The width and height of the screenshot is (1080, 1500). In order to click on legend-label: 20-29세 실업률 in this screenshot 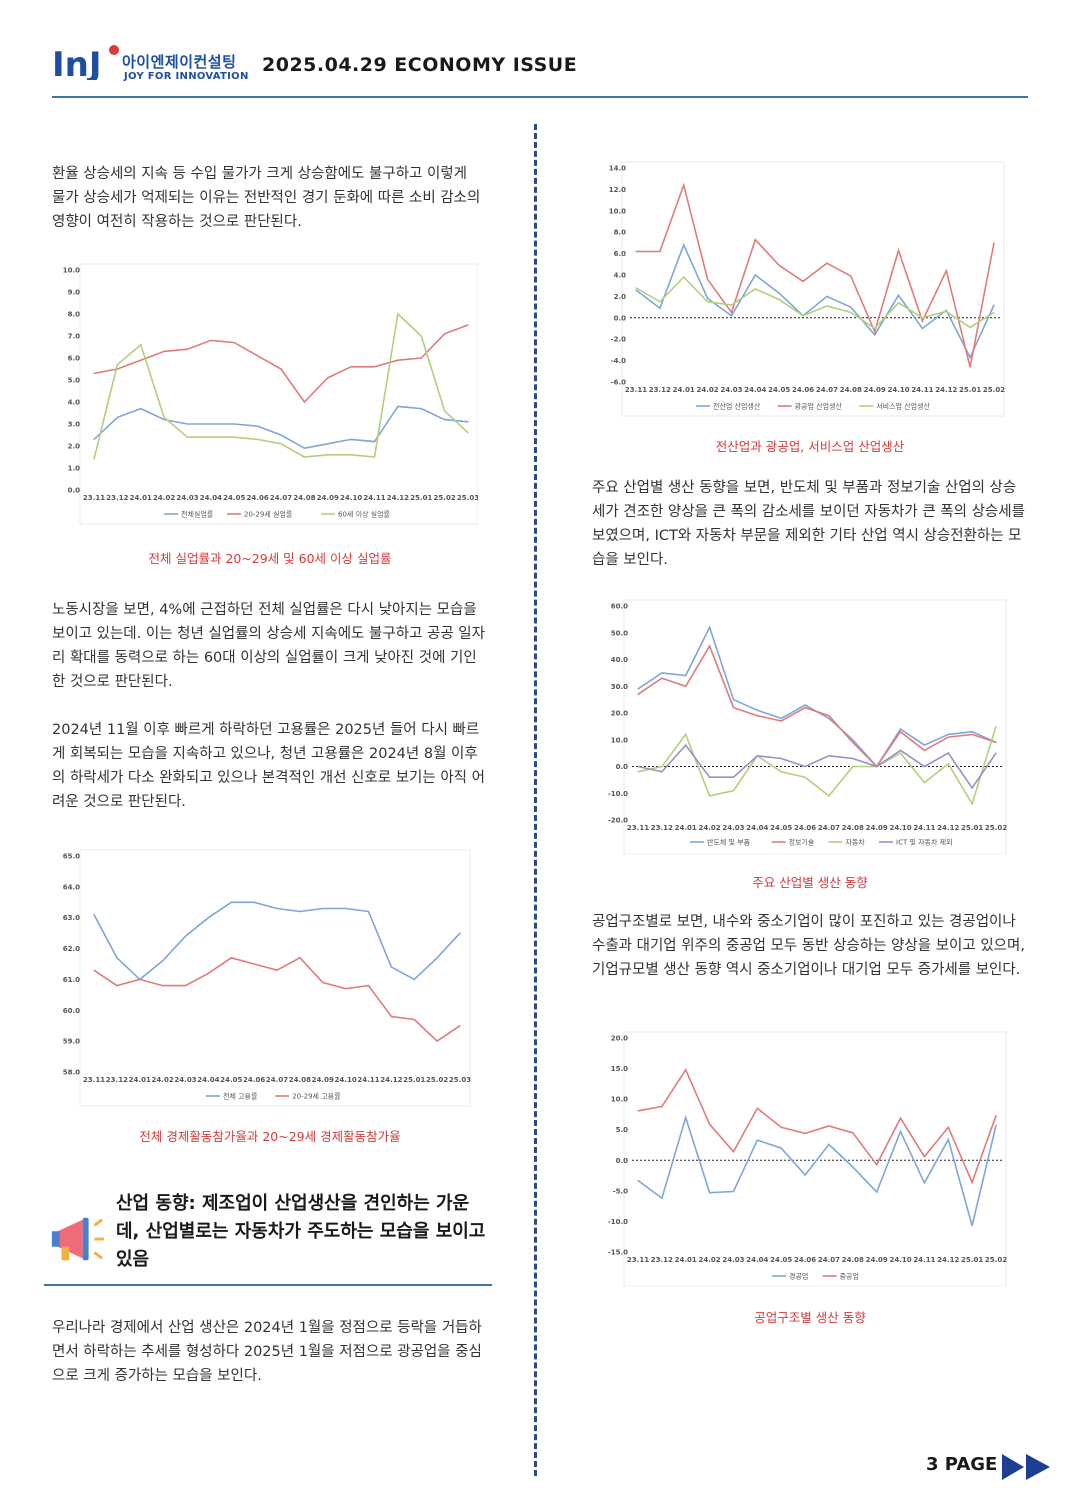, I will do `click(268, 514)`.